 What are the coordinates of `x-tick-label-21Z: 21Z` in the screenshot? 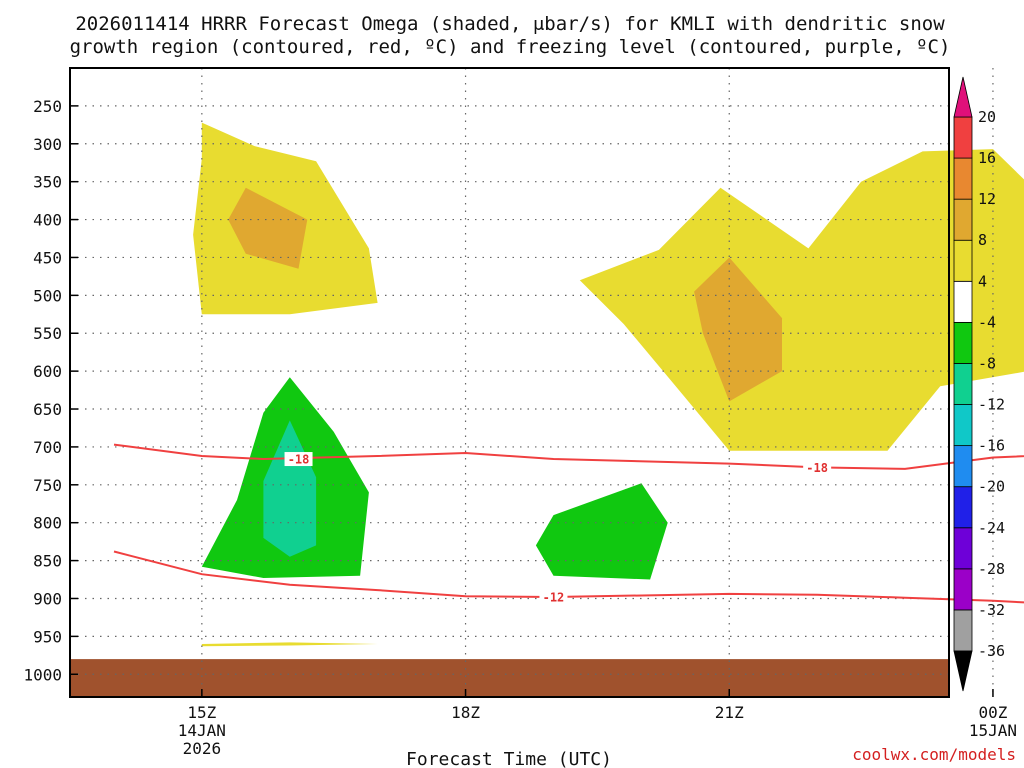 It's located at (729, 712).